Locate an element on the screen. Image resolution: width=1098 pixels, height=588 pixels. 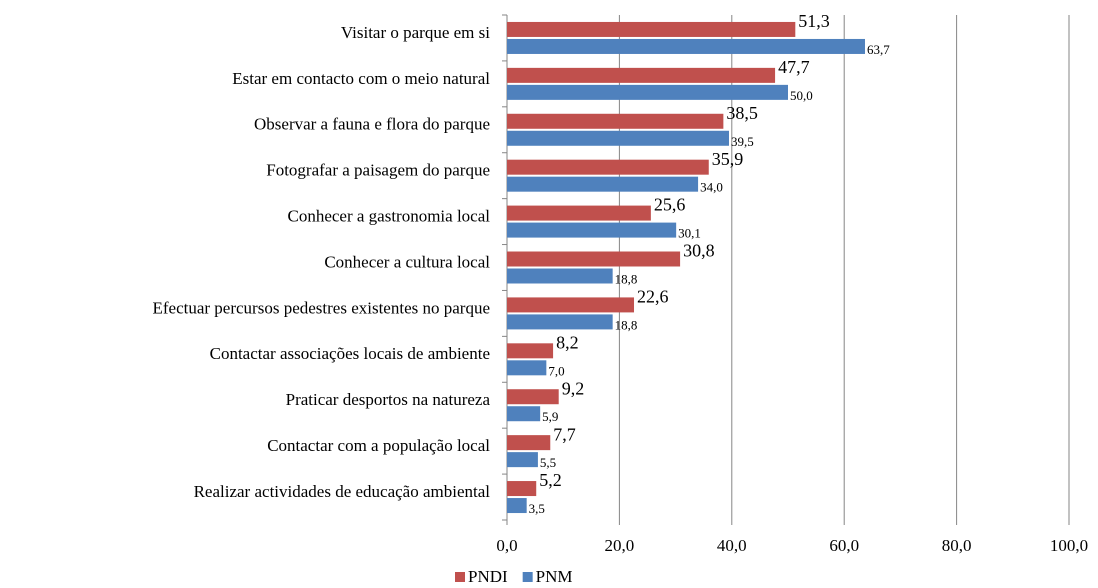
value-label: 30,1 is located at coordinates (689, 233).